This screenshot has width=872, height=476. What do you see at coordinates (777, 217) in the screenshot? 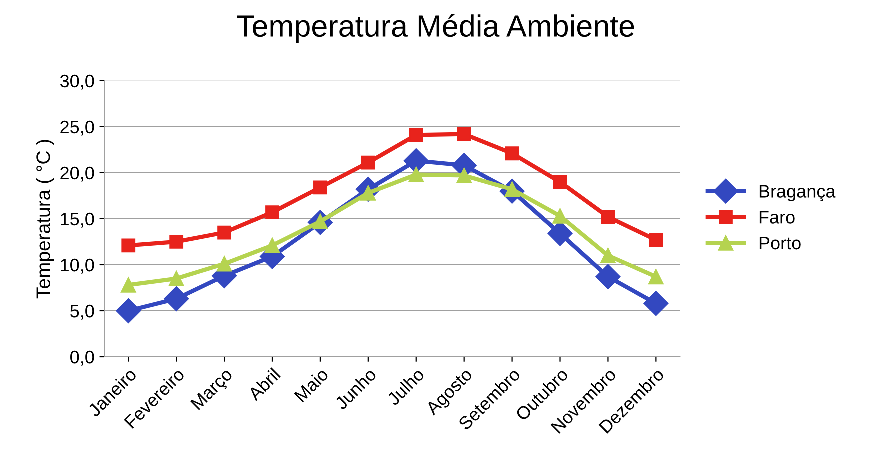
I see `legend-label: Faro` at bounding box center [777, 217].